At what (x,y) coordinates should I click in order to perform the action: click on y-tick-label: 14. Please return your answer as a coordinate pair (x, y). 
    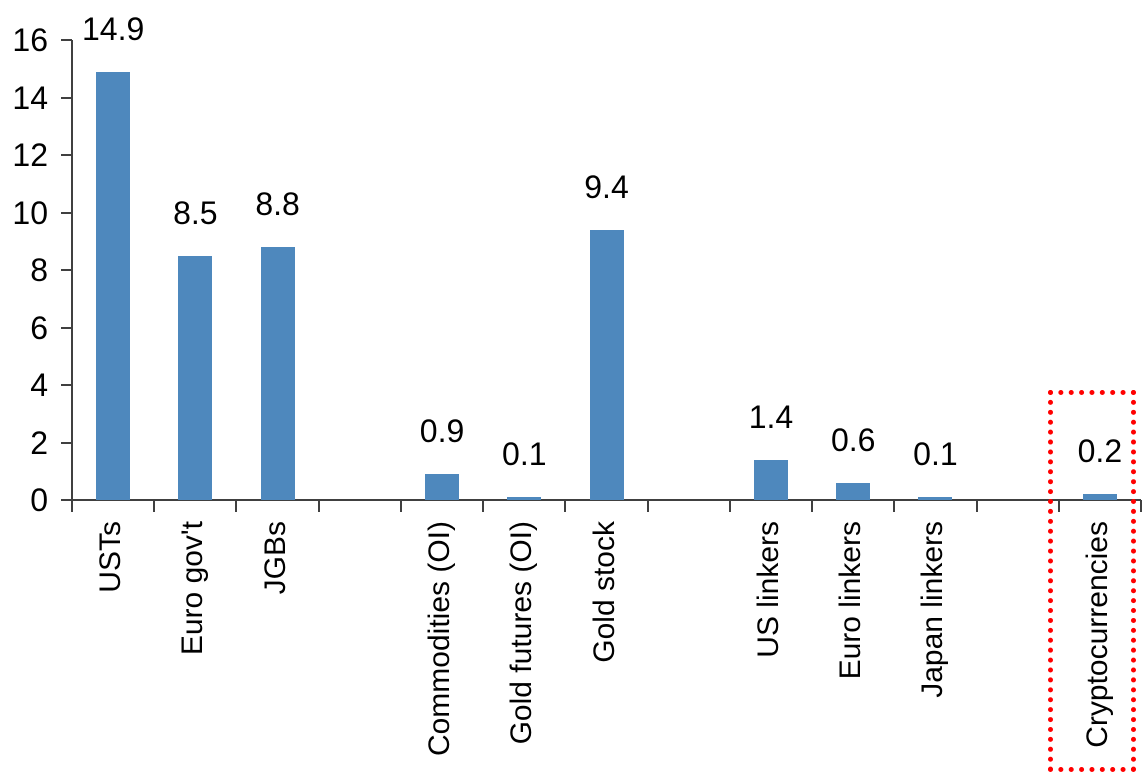
    Looking at the image, I should click on (30, 97).